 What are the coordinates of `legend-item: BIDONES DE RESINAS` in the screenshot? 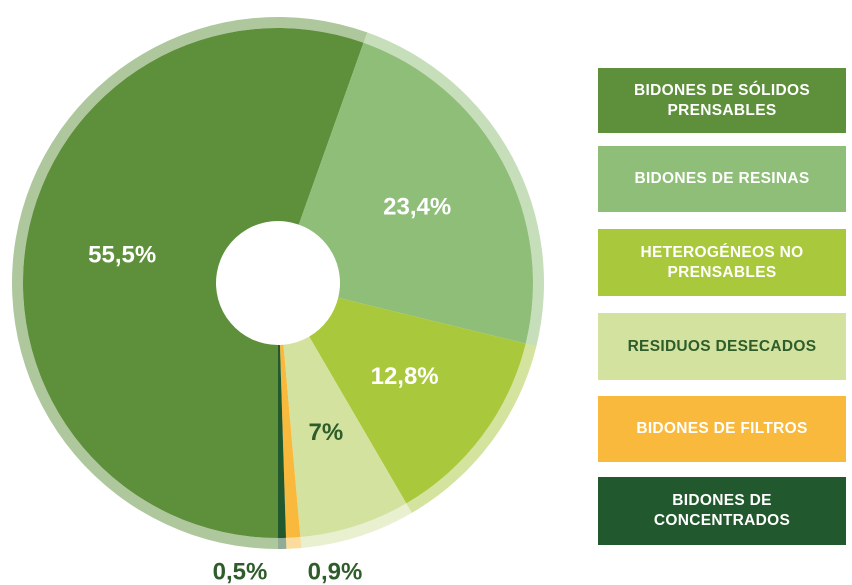 It's located at (722, 179).